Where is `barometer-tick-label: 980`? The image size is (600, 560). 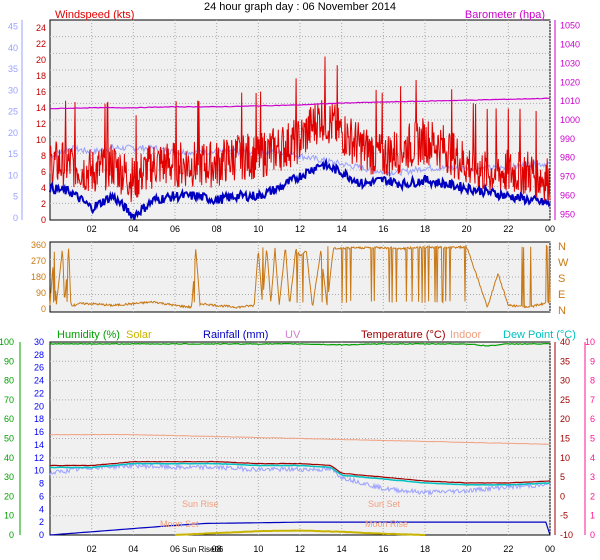
barometer-tick-label: 980 is located at coordinates (567, 158).